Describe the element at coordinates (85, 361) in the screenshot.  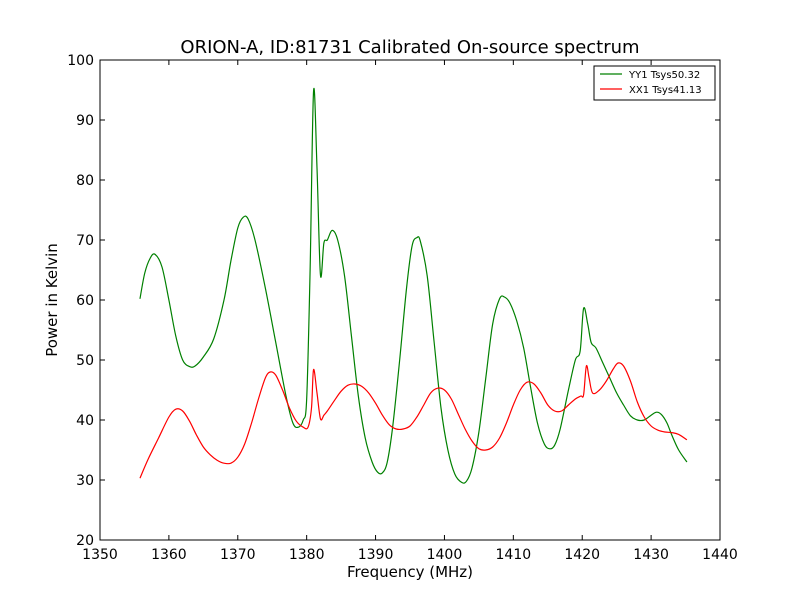
I see `y-tick-label: 50` at that location.